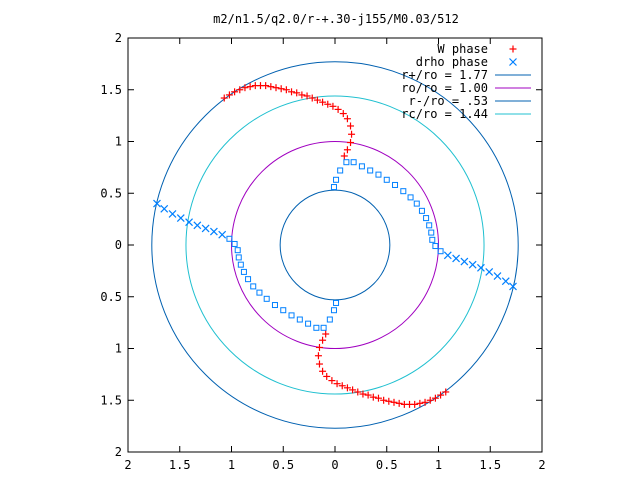 This screenshot has width=640, height=480. What do you see at coordinates (336, 19) in the screenshot?
I see `chart-title: m2/n1.5/q2.0/r-+.30-j155/M0.03/512` at bounding box center [336, 19].